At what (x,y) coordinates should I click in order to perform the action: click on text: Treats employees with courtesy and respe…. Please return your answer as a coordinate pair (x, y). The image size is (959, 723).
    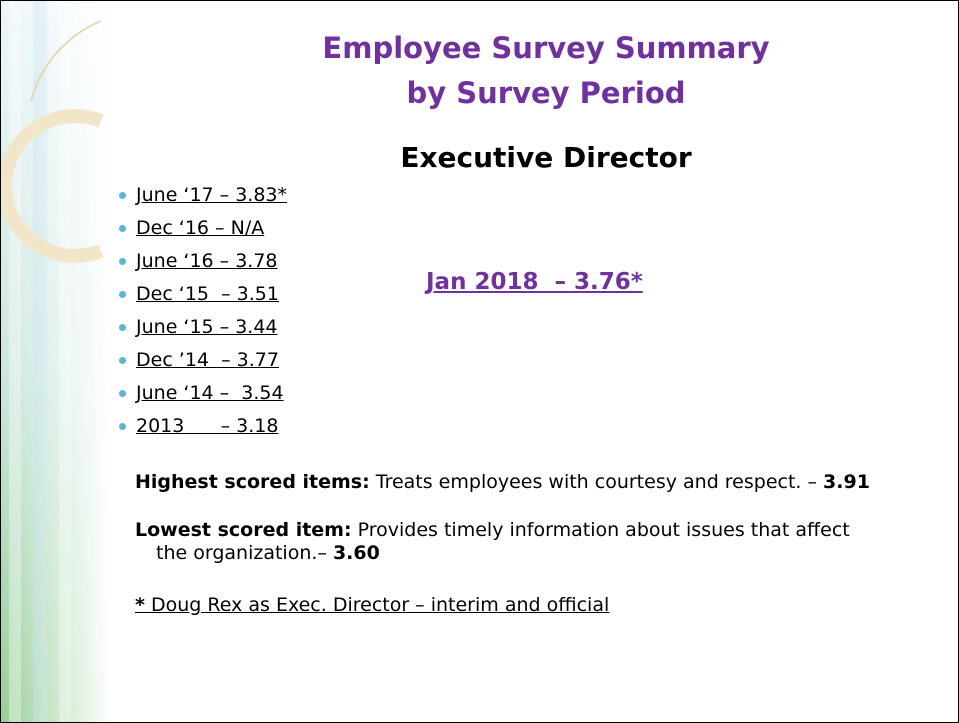
    Looking at the image, I should click on (596, 482).